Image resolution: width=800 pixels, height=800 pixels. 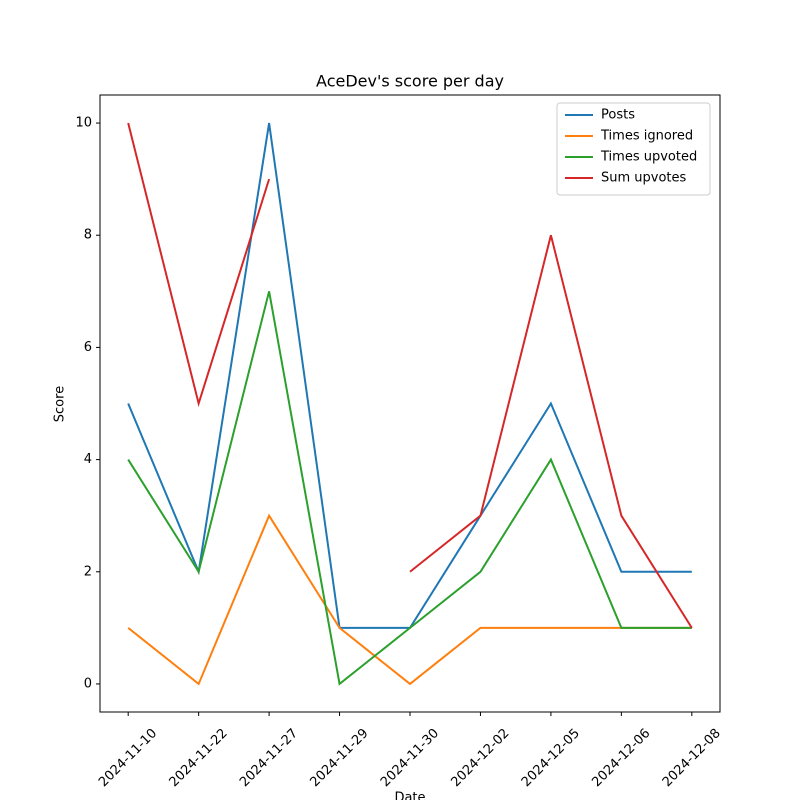 I want to click on y-tick-label: 2, so click(x=88, y=571).